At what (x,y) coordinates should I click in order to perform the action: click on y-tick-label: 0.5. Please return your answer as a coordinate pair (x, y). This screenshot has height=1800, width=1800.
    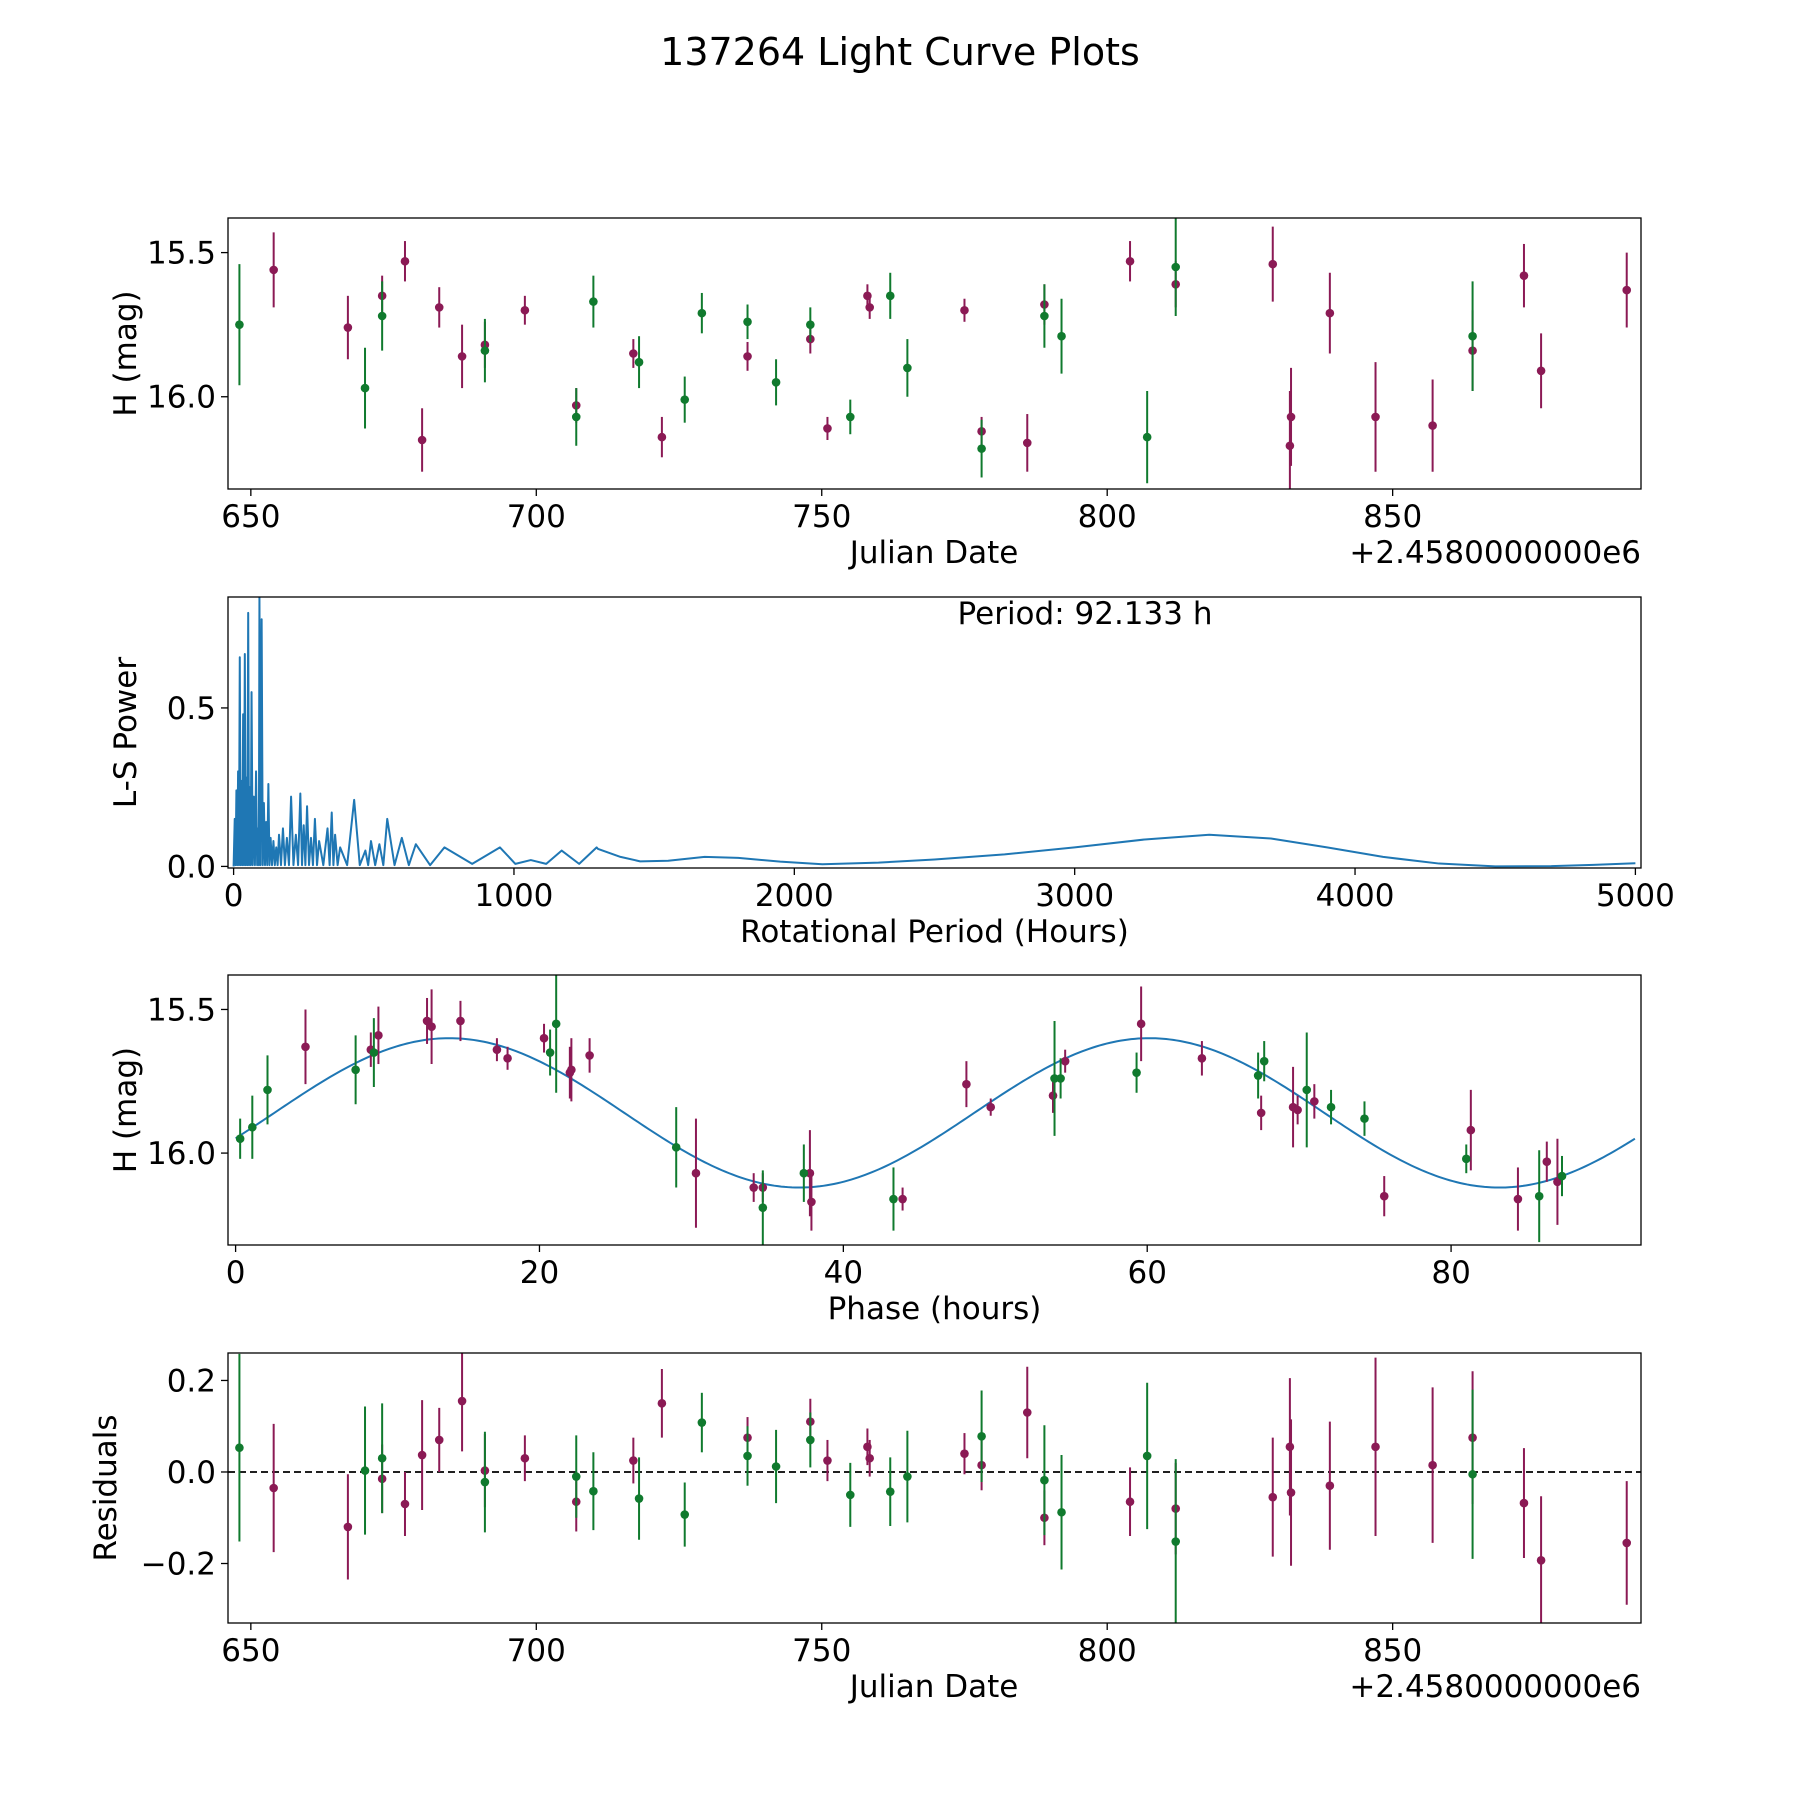
    Looking at the image, I should click on (191, 709).